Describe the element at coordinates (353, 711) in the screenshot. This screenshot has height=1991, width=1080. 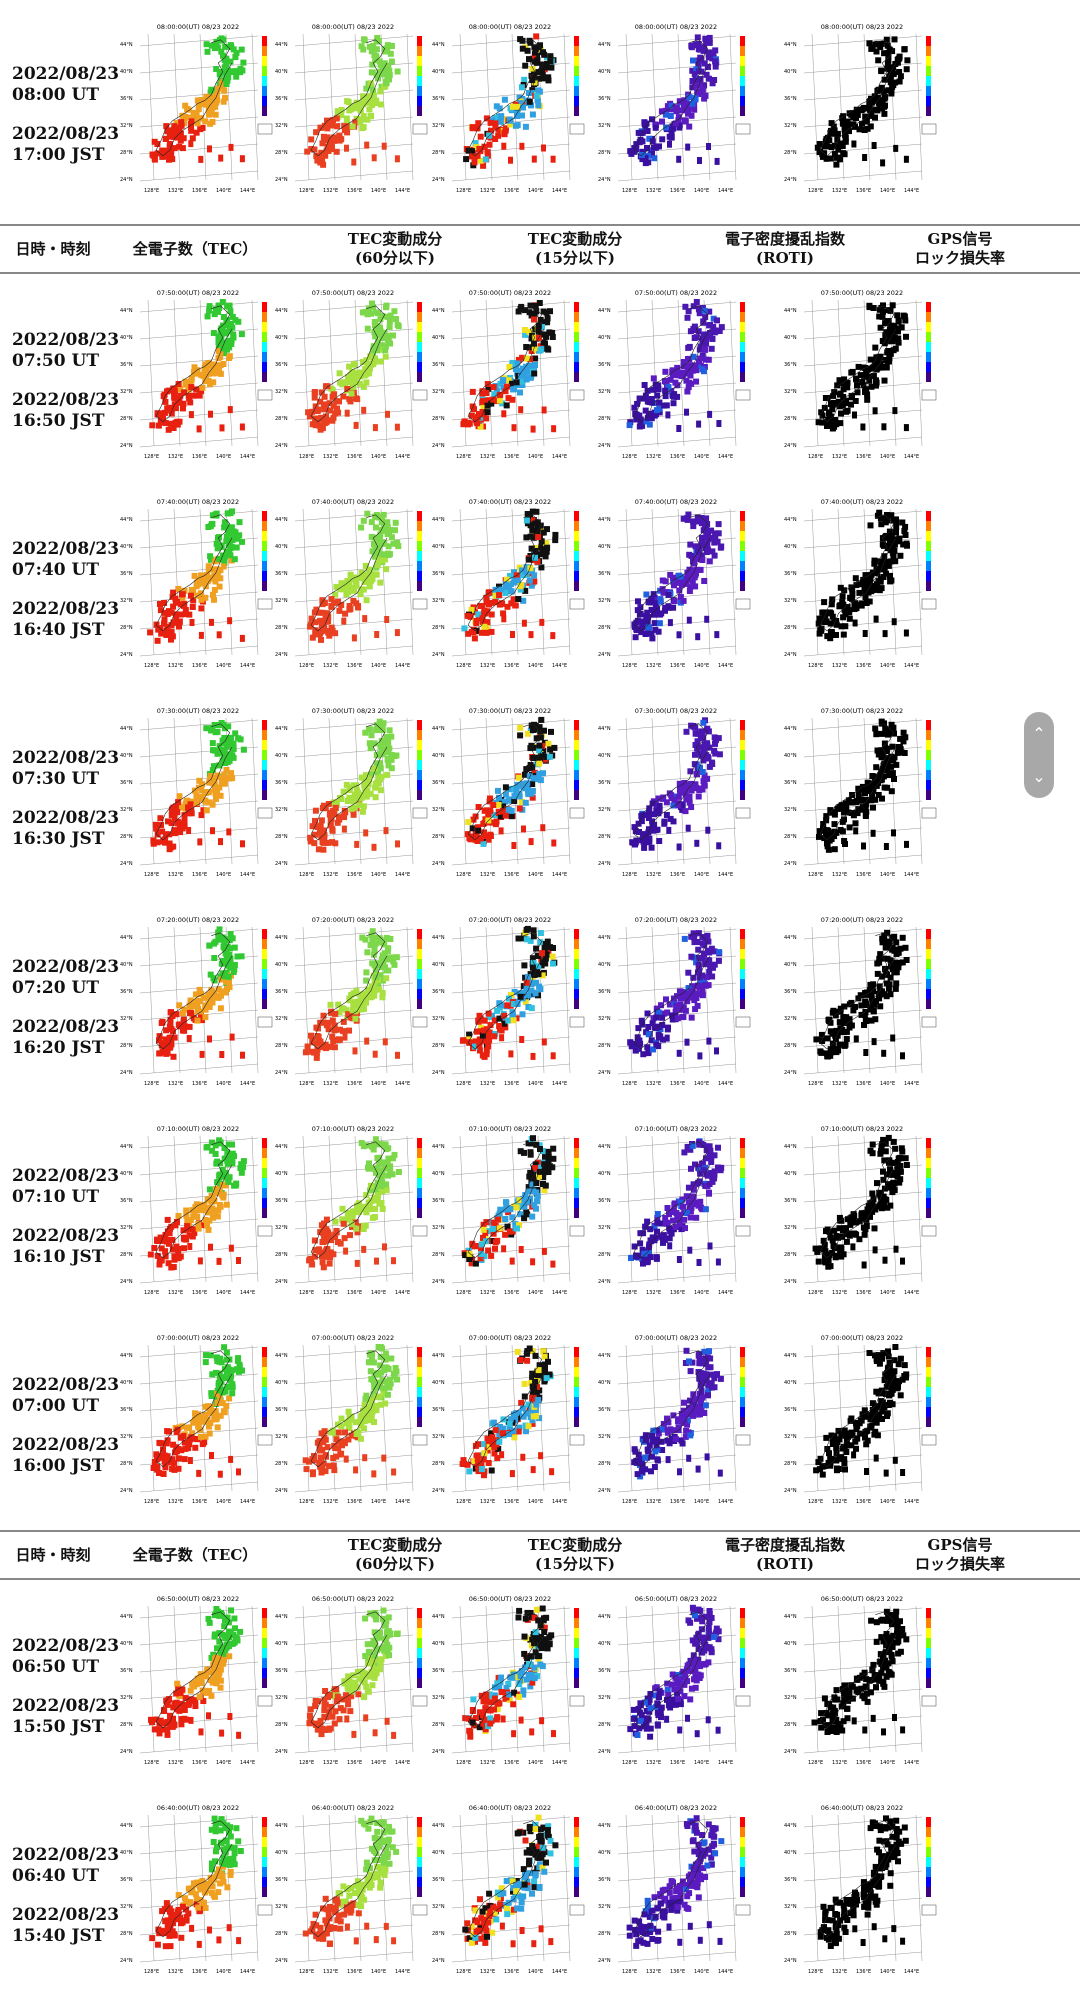
I see `map-title: 07:30:00(UT) 08/23 2022` at that location.